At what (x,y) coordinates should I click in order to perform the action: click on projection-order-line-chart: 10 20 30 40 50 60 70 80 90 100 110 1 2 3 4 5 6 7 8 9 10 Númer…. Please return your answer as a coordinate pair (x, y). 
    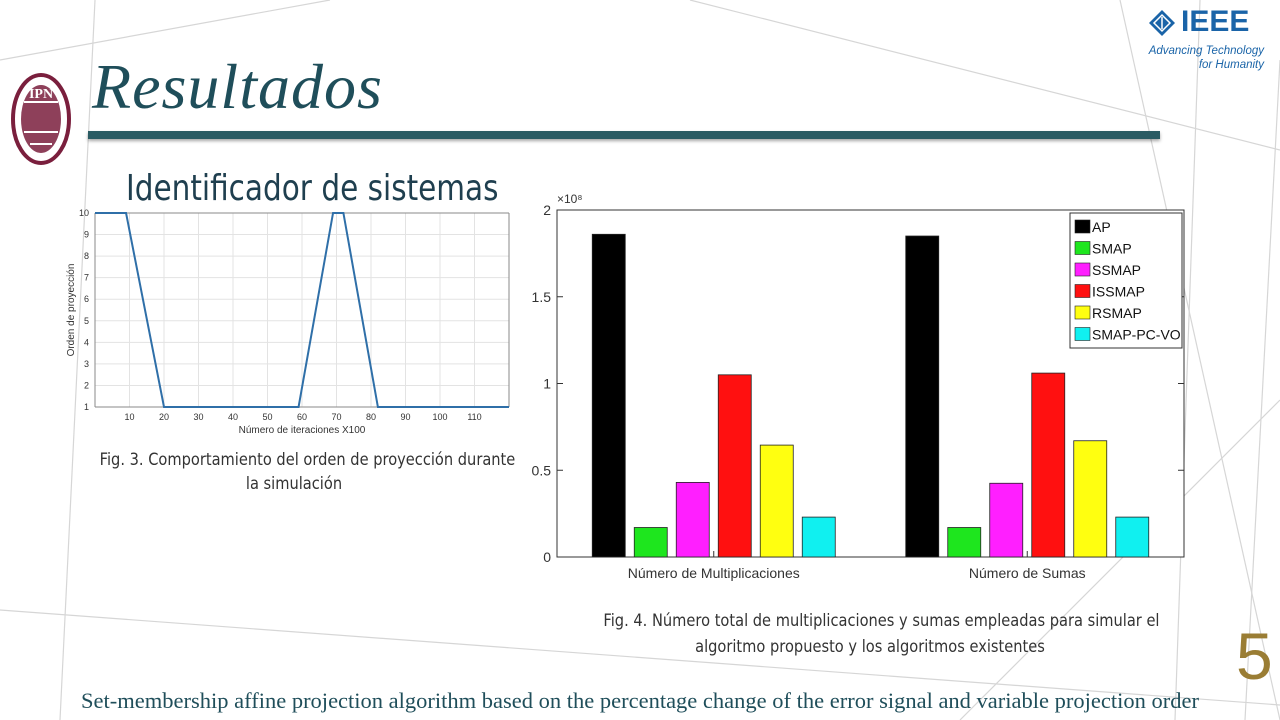
    Looking at the image, I should click on (288, 322).